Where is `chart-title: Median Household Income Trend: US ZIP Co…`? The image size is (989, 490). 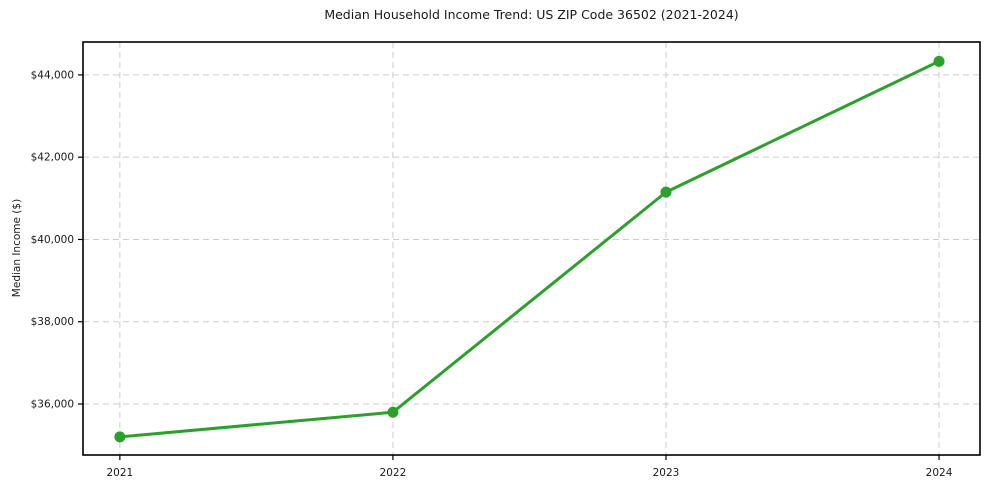 chart-title: Median Household Income Trend: US ZIP Co… is located at coordinates (531, 14).